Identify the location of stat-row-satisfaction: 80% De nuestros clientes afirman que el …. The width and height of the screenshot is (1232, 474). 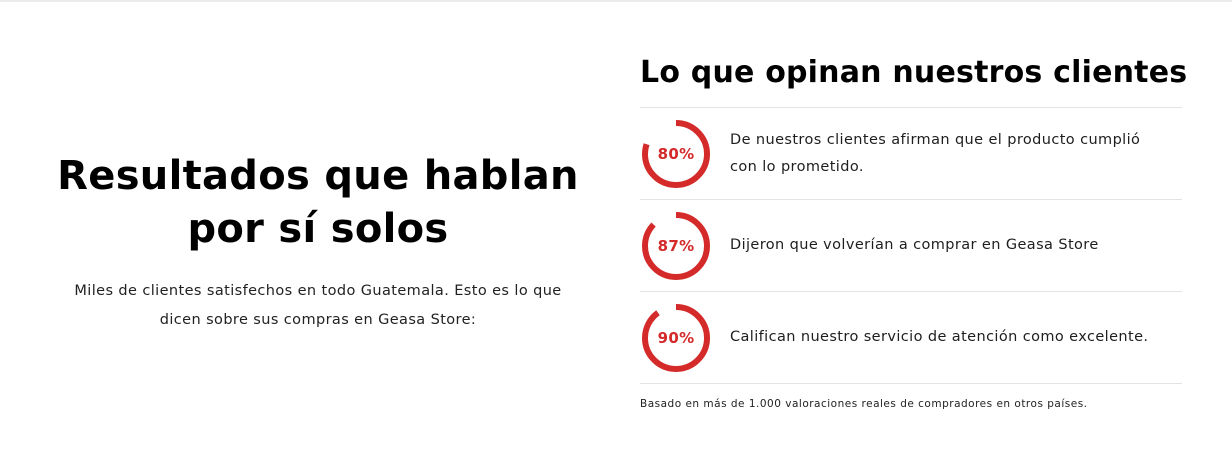
(911, 154).